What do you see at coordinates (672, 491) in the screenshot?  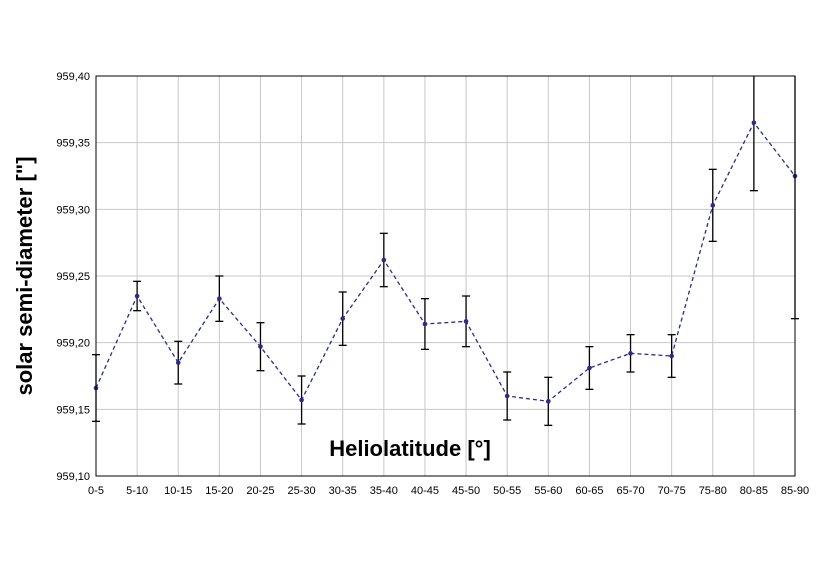 I see `x-tick-label: 70-75` at bounding box center [672, 491].